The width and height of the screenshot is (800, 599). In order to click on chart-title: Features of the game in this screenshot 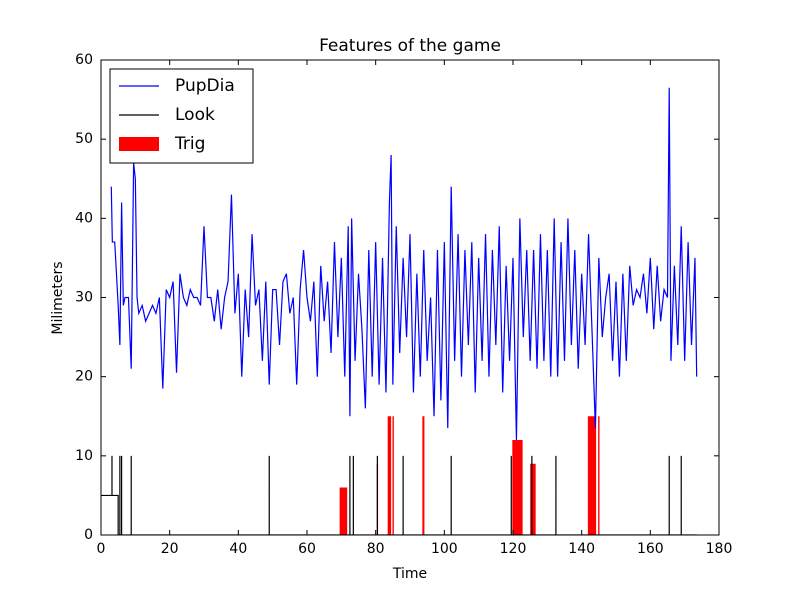, I will do `click(410, 46)`.